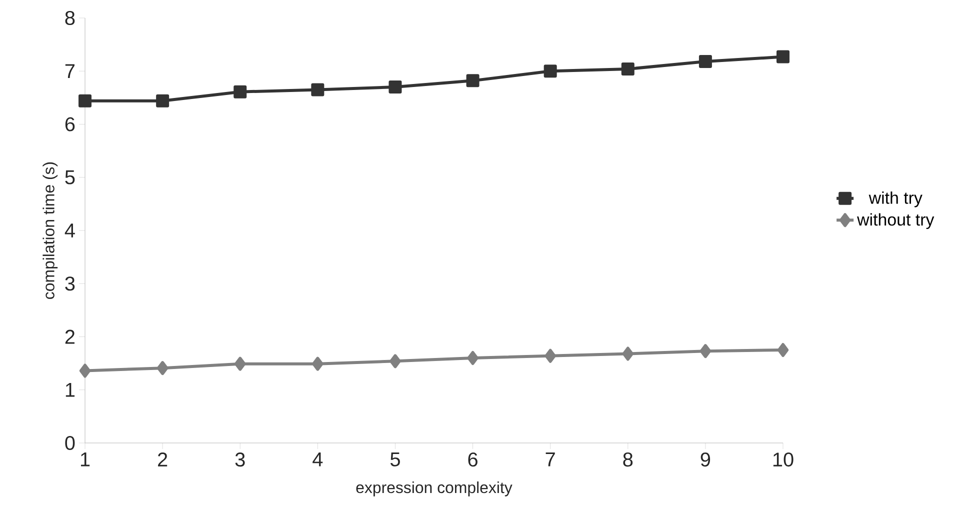 The image size is (967, 531). Describe the element at coordinates (70, 443) in the screenshot. I see `y-tick-label: 0` at that location.